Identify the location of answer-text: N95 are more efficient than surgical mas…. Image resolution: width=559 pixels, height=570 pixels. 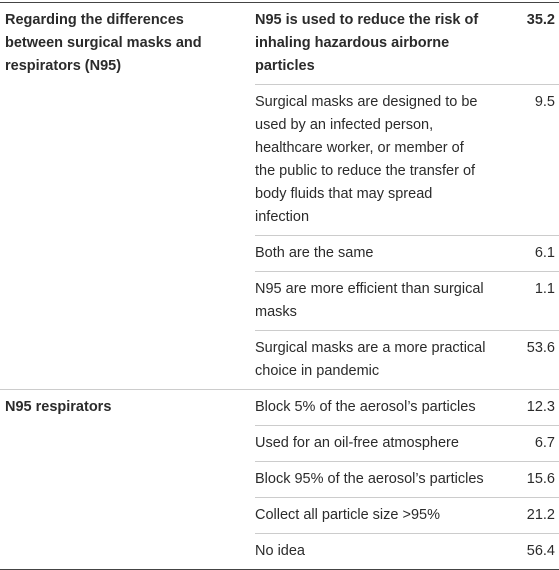
(381, 301).